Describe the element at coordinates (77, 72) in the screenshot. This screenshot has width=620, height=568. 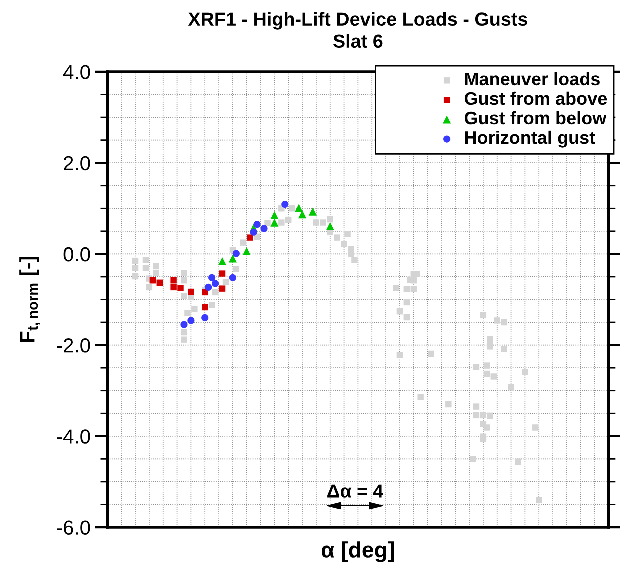
I see `y-tick-label: 4.0` at that location.